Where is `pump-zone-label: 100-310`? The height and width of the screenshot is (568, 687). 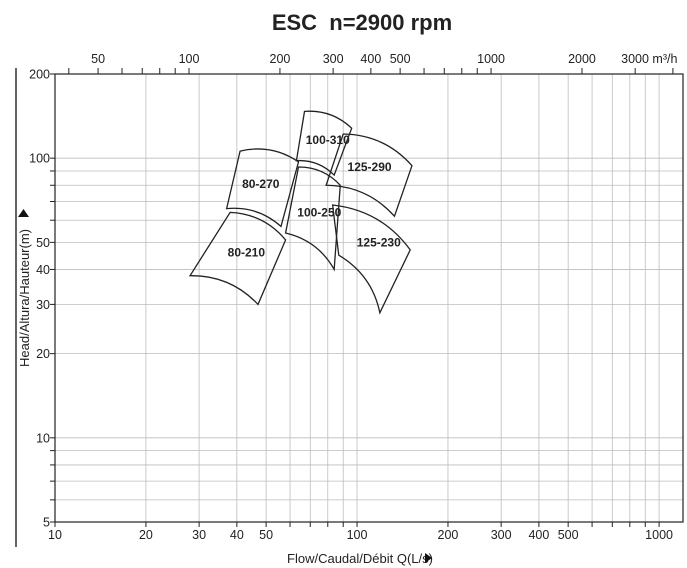 pump-zone-label: 100-310 is located at coordinates (328, 140).